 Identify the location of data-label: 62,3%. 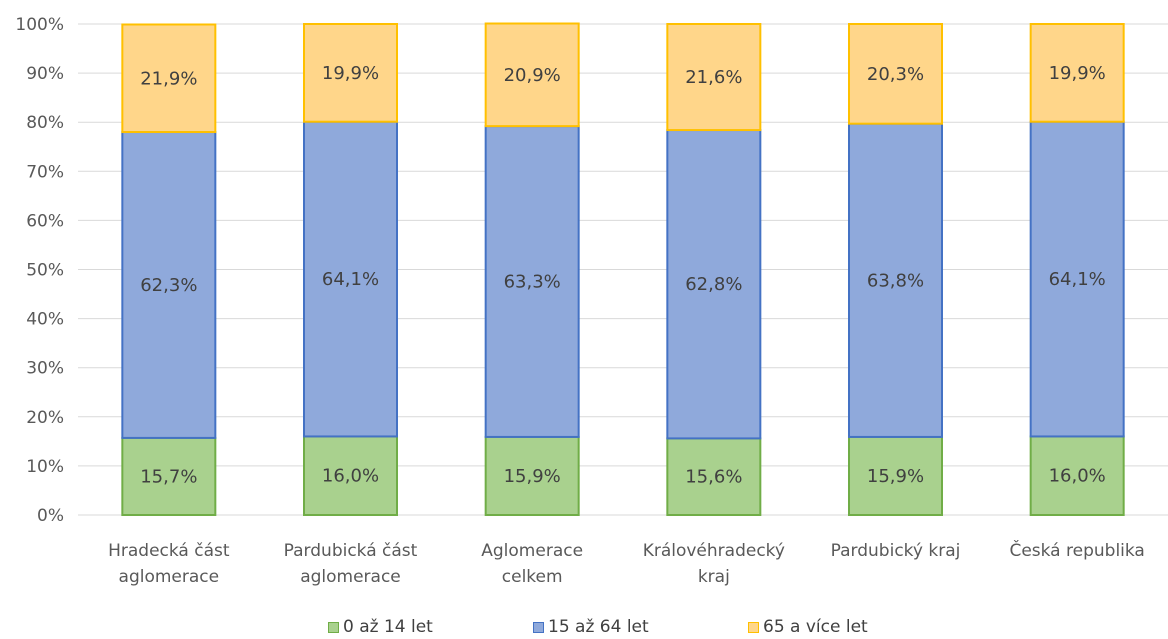
(168, 285).